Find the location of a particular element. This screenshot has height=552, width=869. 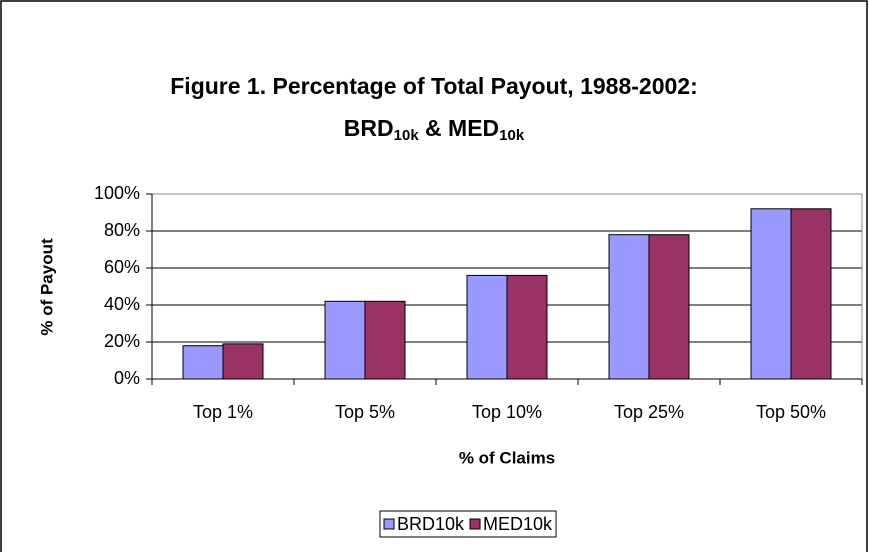

title-part: & MED is located at coordinates (459, 128).